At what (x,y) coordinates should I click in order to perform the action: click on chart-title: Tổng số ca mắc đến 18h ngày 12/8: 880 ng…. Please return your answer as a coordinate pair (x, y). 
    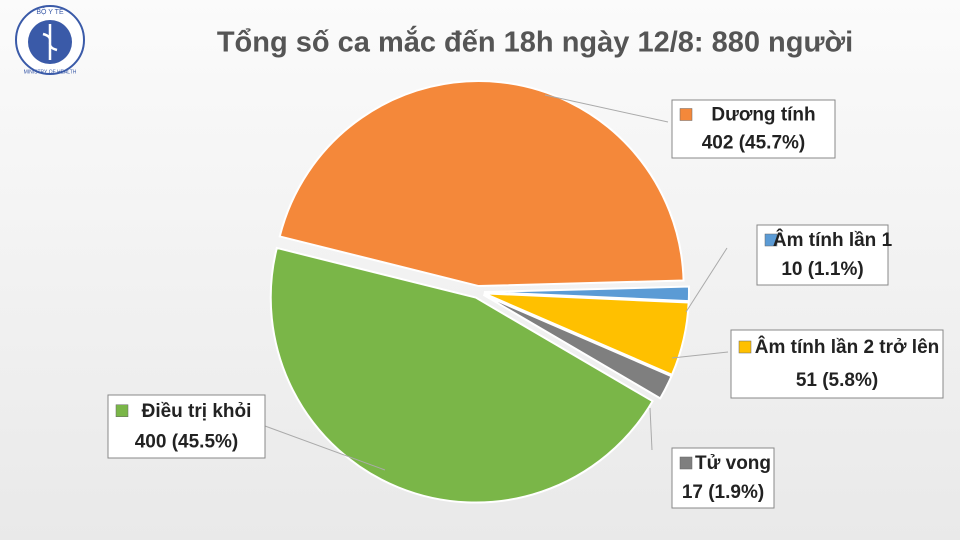
    Looking at the image, I should click on (535, 42).